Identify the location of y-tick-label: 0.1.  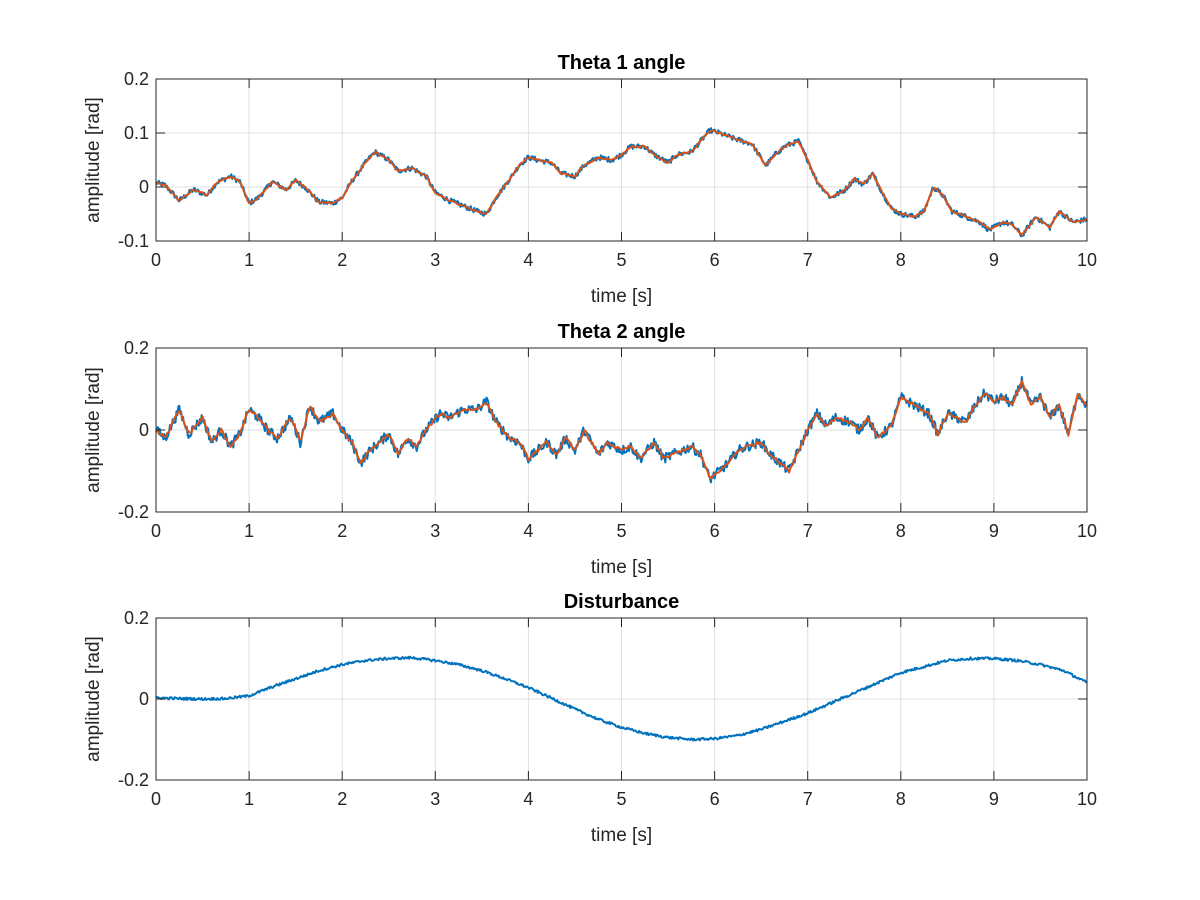
(136, 133).